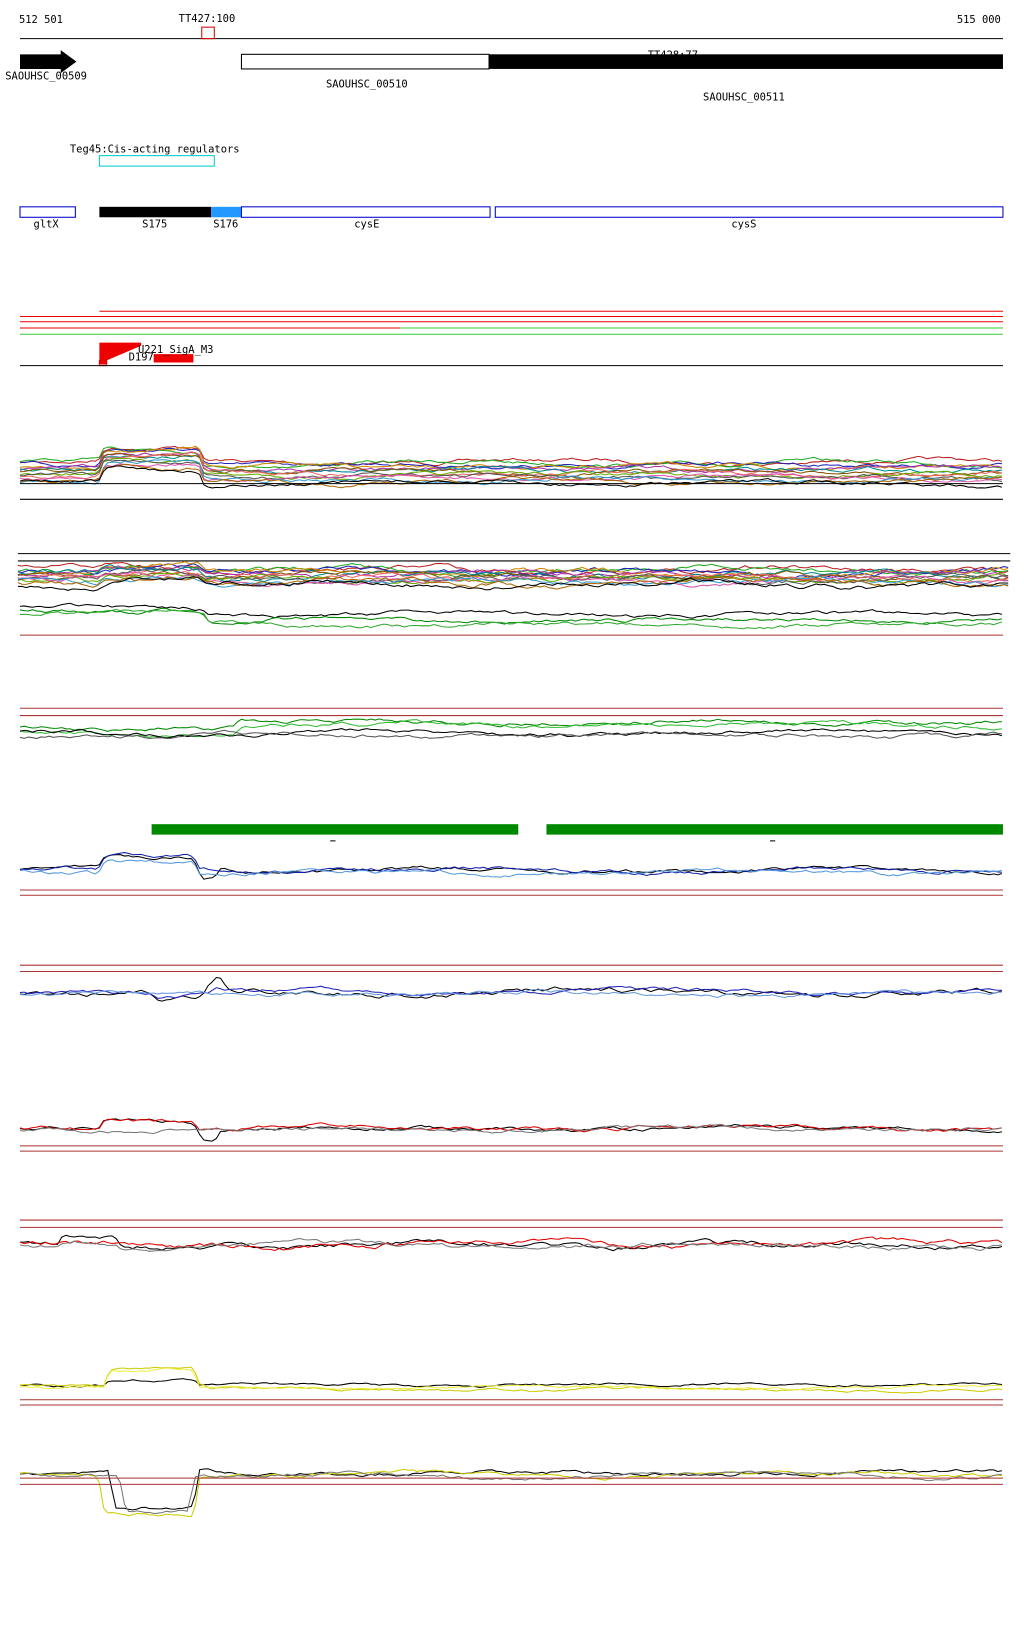 This screenshot has height=1640, width=1024. I want to click on gene-arrow, so click(48, 62).